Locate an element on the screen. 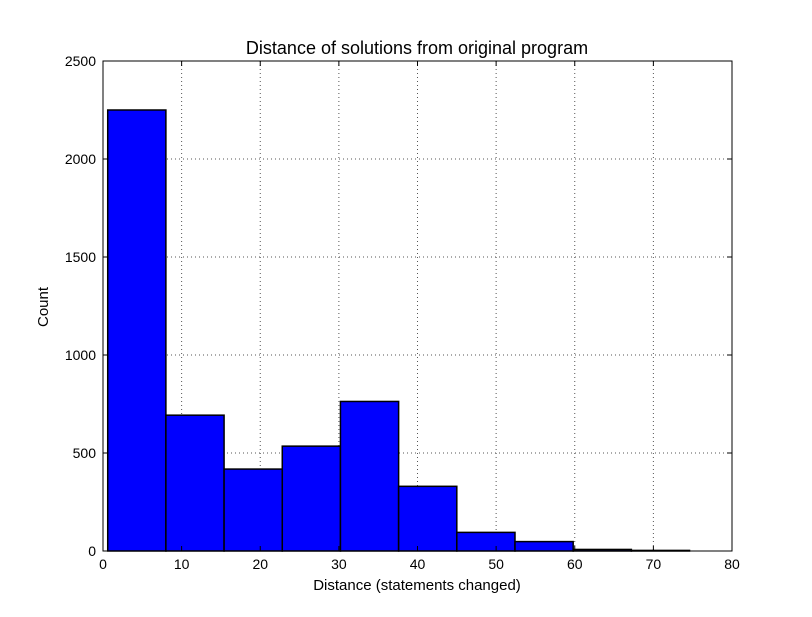  x-tick-label: 0 is located at coordinates (103, 564).